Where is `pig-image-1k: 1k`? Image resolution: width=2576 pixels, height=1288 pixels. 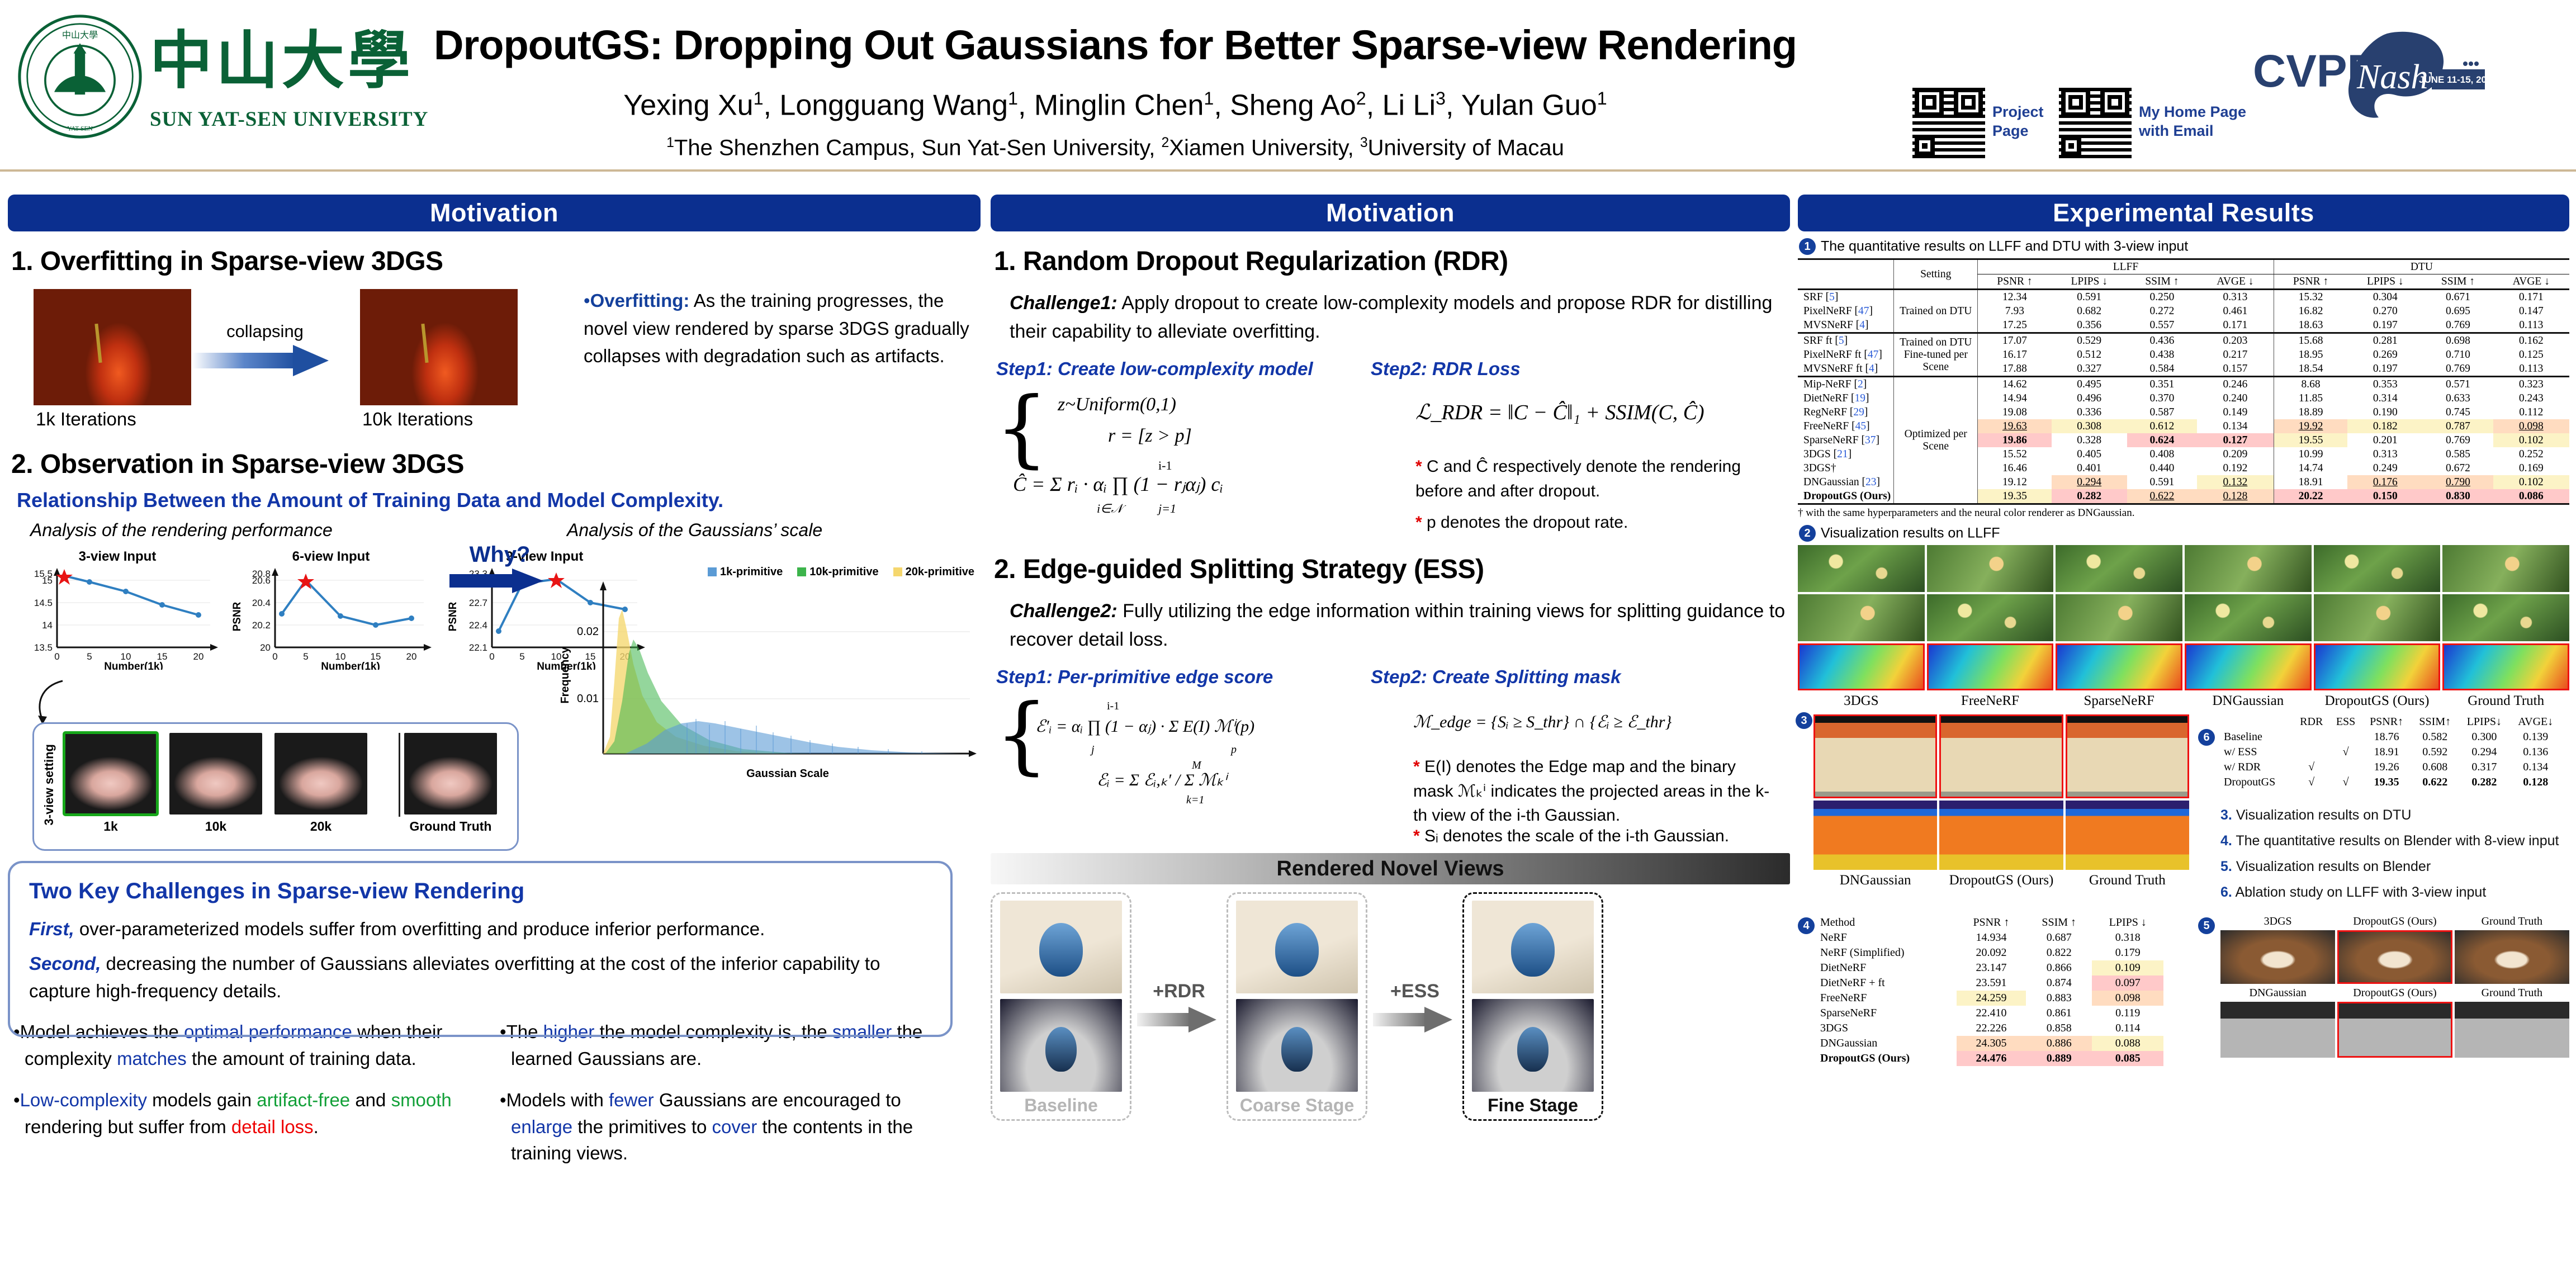
pig-image-1k: 1k is located at coordinates (111, 782).